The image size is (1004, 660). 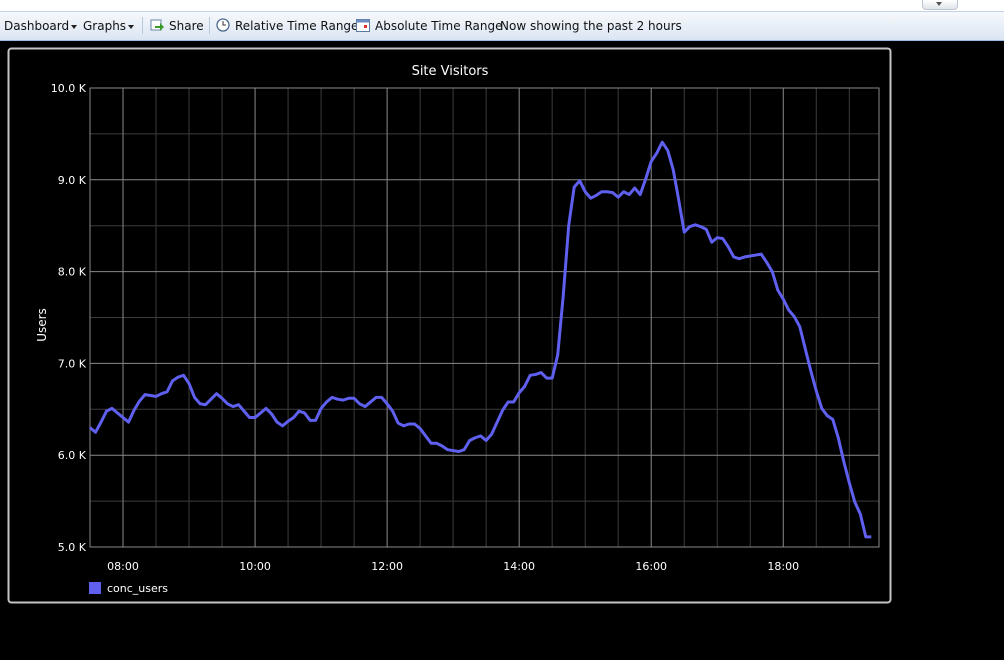 What do you see at coordinates (297, 26) in the screenshot?
I see `relative-time-button: Relative Time Range` at bounding box center [297, 26].